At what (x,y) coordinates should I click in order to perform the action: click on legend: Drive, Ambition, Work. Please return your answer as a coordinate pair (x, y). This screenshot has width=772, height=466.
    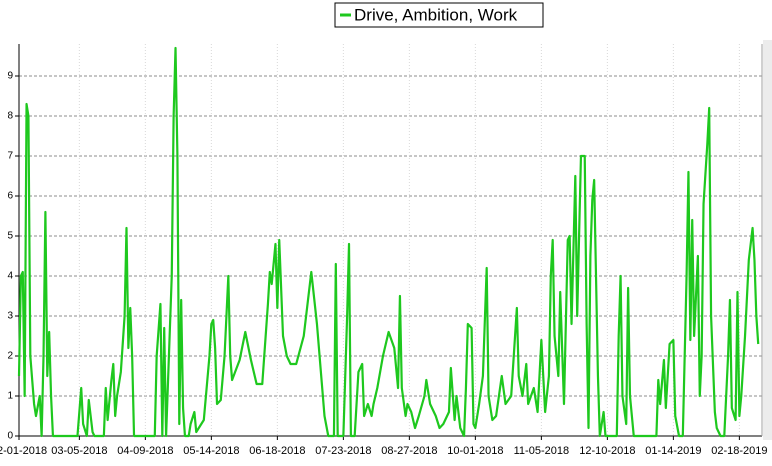
    Looking at the image, I should click on (439, 15).